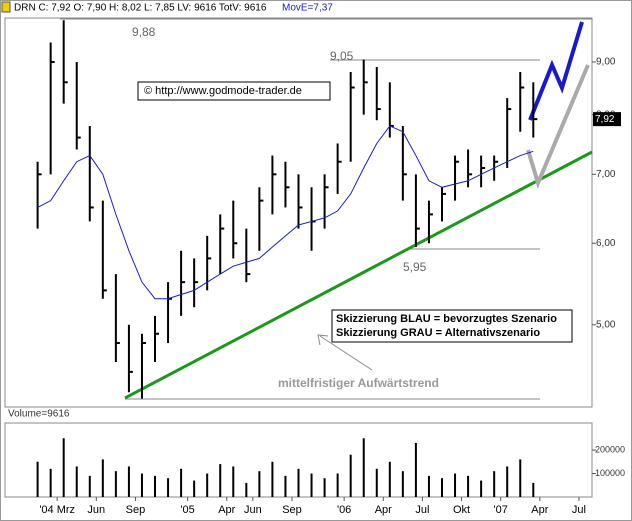  I want to click on y-tick-label: 6,00, so click(606, 243).